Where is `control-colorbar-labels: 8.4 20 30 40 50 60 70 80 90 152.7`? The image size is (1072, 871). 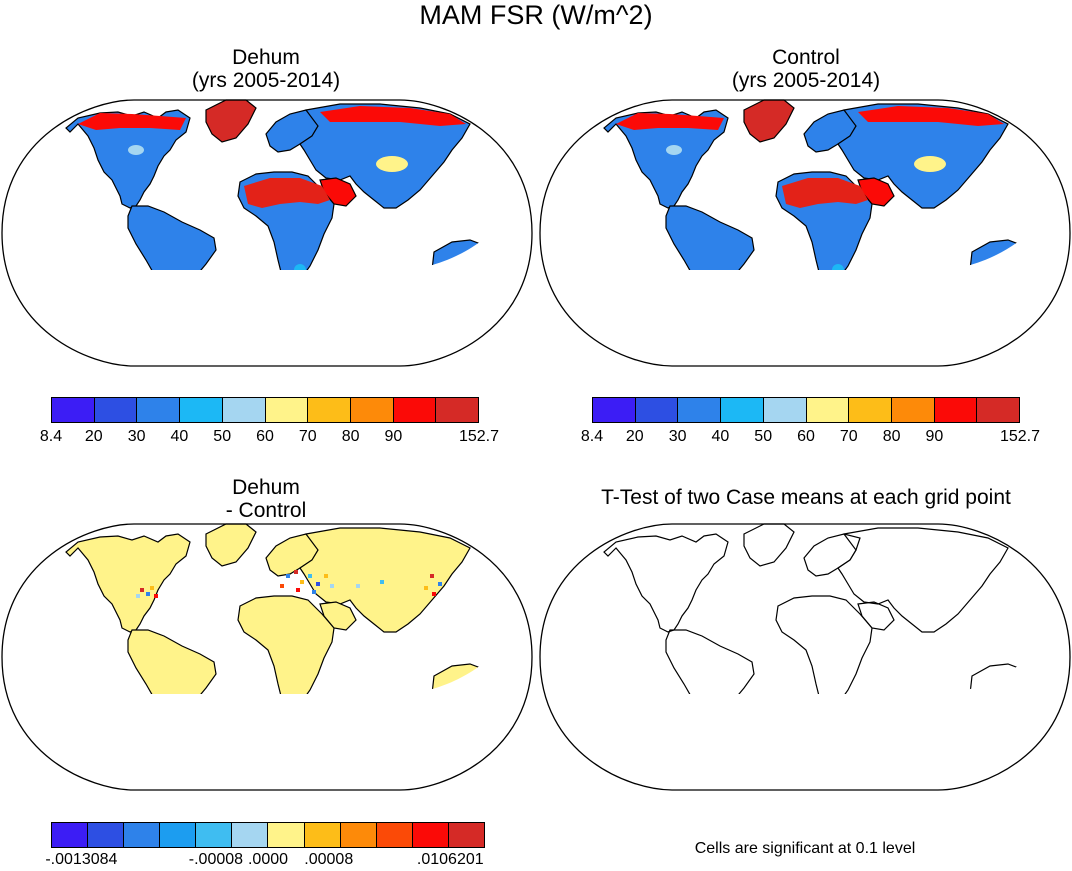
control-colorbar-labels: 8.4 20 30 40 50 60 70 80 90 152.7 is located at coordinates (810, 438).